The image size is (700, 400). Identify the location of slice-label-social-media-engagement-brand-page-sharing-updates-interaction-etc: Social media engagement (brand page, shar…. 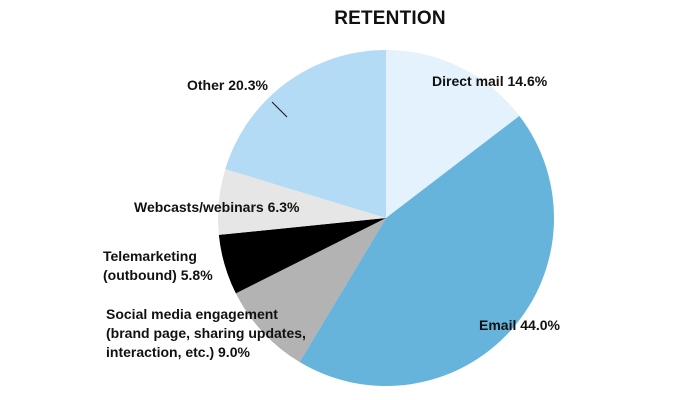
(206, 333).